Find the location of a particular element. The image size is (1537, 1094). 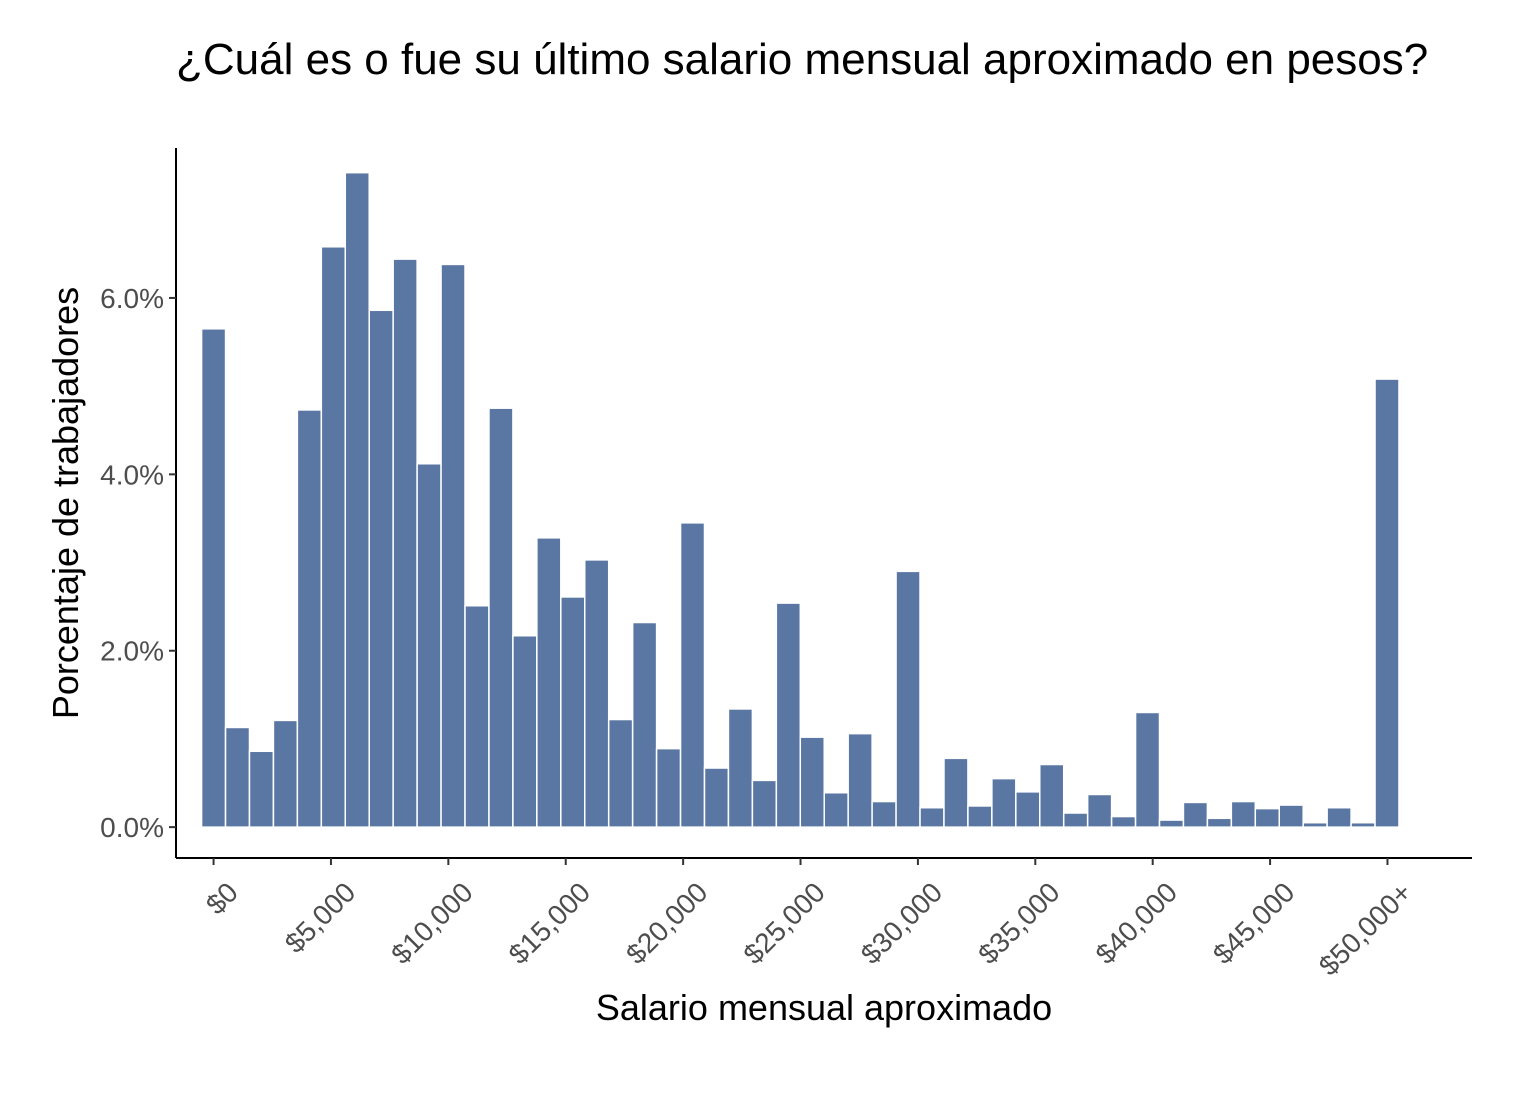

x-tick-label: $5,000 is located at coordinates (320, 917).